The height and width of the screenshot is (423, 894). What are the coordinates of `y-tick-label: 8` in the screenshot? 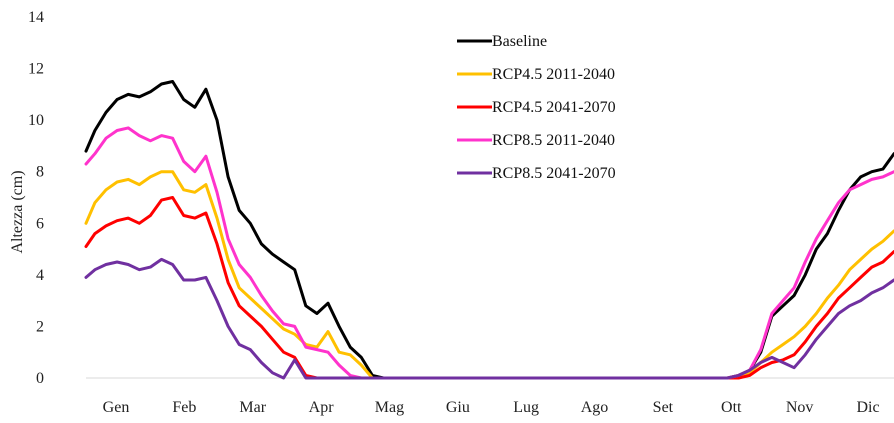 It's located at (40, 172).